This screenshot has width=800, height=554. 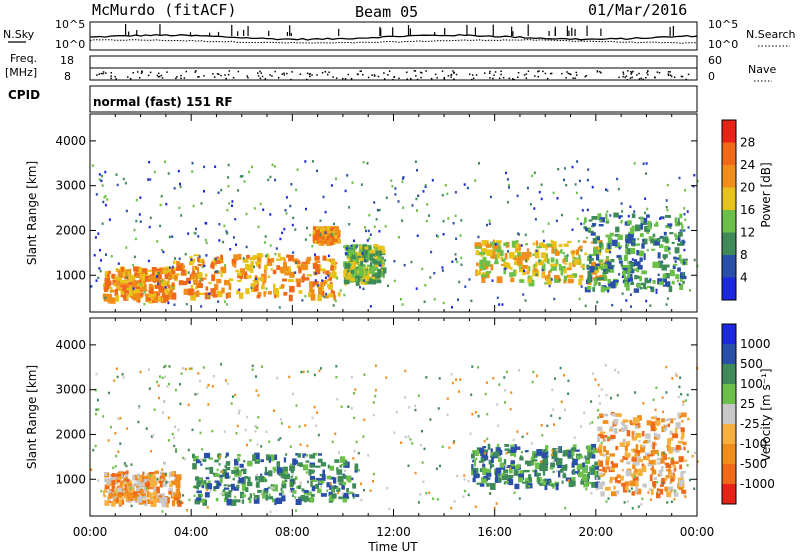 I want to click on nsky-tick-top: 10^5, so click(x=70, y=24).